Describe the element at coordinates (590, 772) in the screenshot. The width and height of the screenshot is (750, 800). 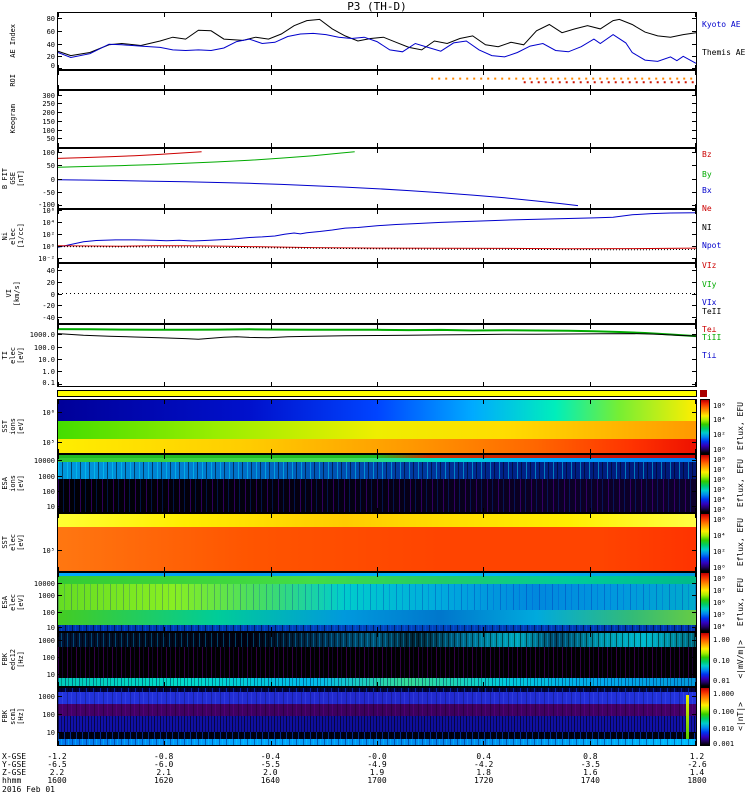
I see `ephemeris-value: 1.6` at that location.